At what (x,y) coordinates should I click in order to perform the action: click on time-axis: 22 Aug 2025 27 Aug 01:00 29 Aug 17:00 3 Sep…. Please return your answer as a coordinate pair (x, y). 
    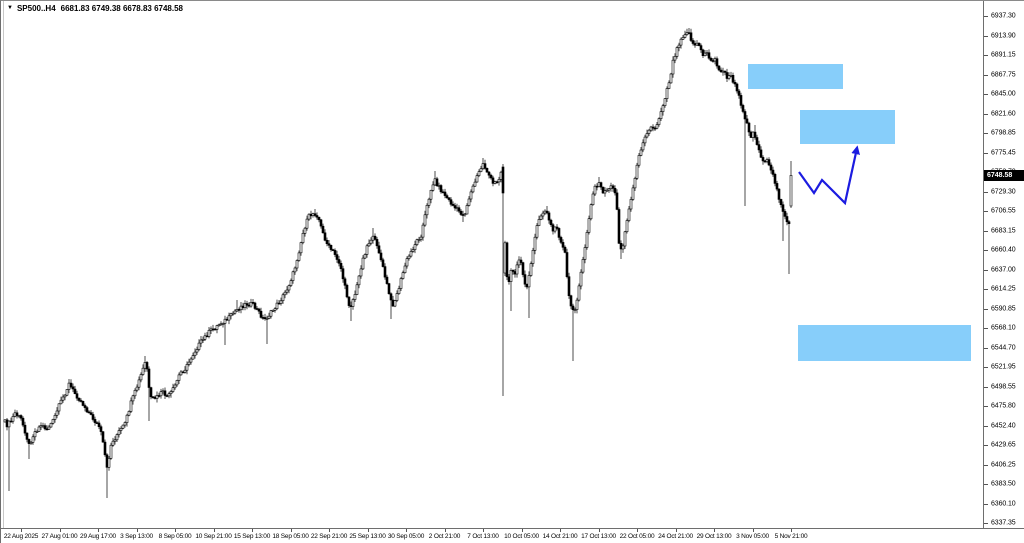
    Looking at the image, I should click on (512, 536).